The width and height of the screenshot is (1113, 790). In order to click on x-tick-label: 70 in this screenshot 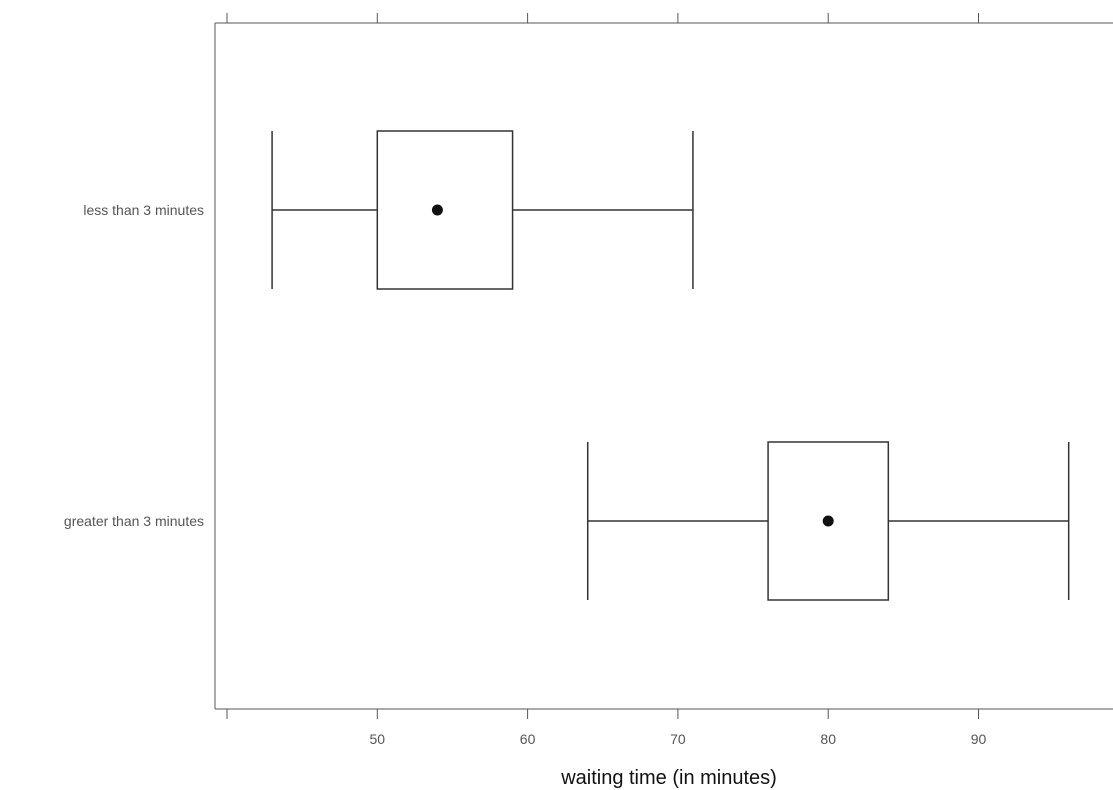, I will do `click(678, 739)`.